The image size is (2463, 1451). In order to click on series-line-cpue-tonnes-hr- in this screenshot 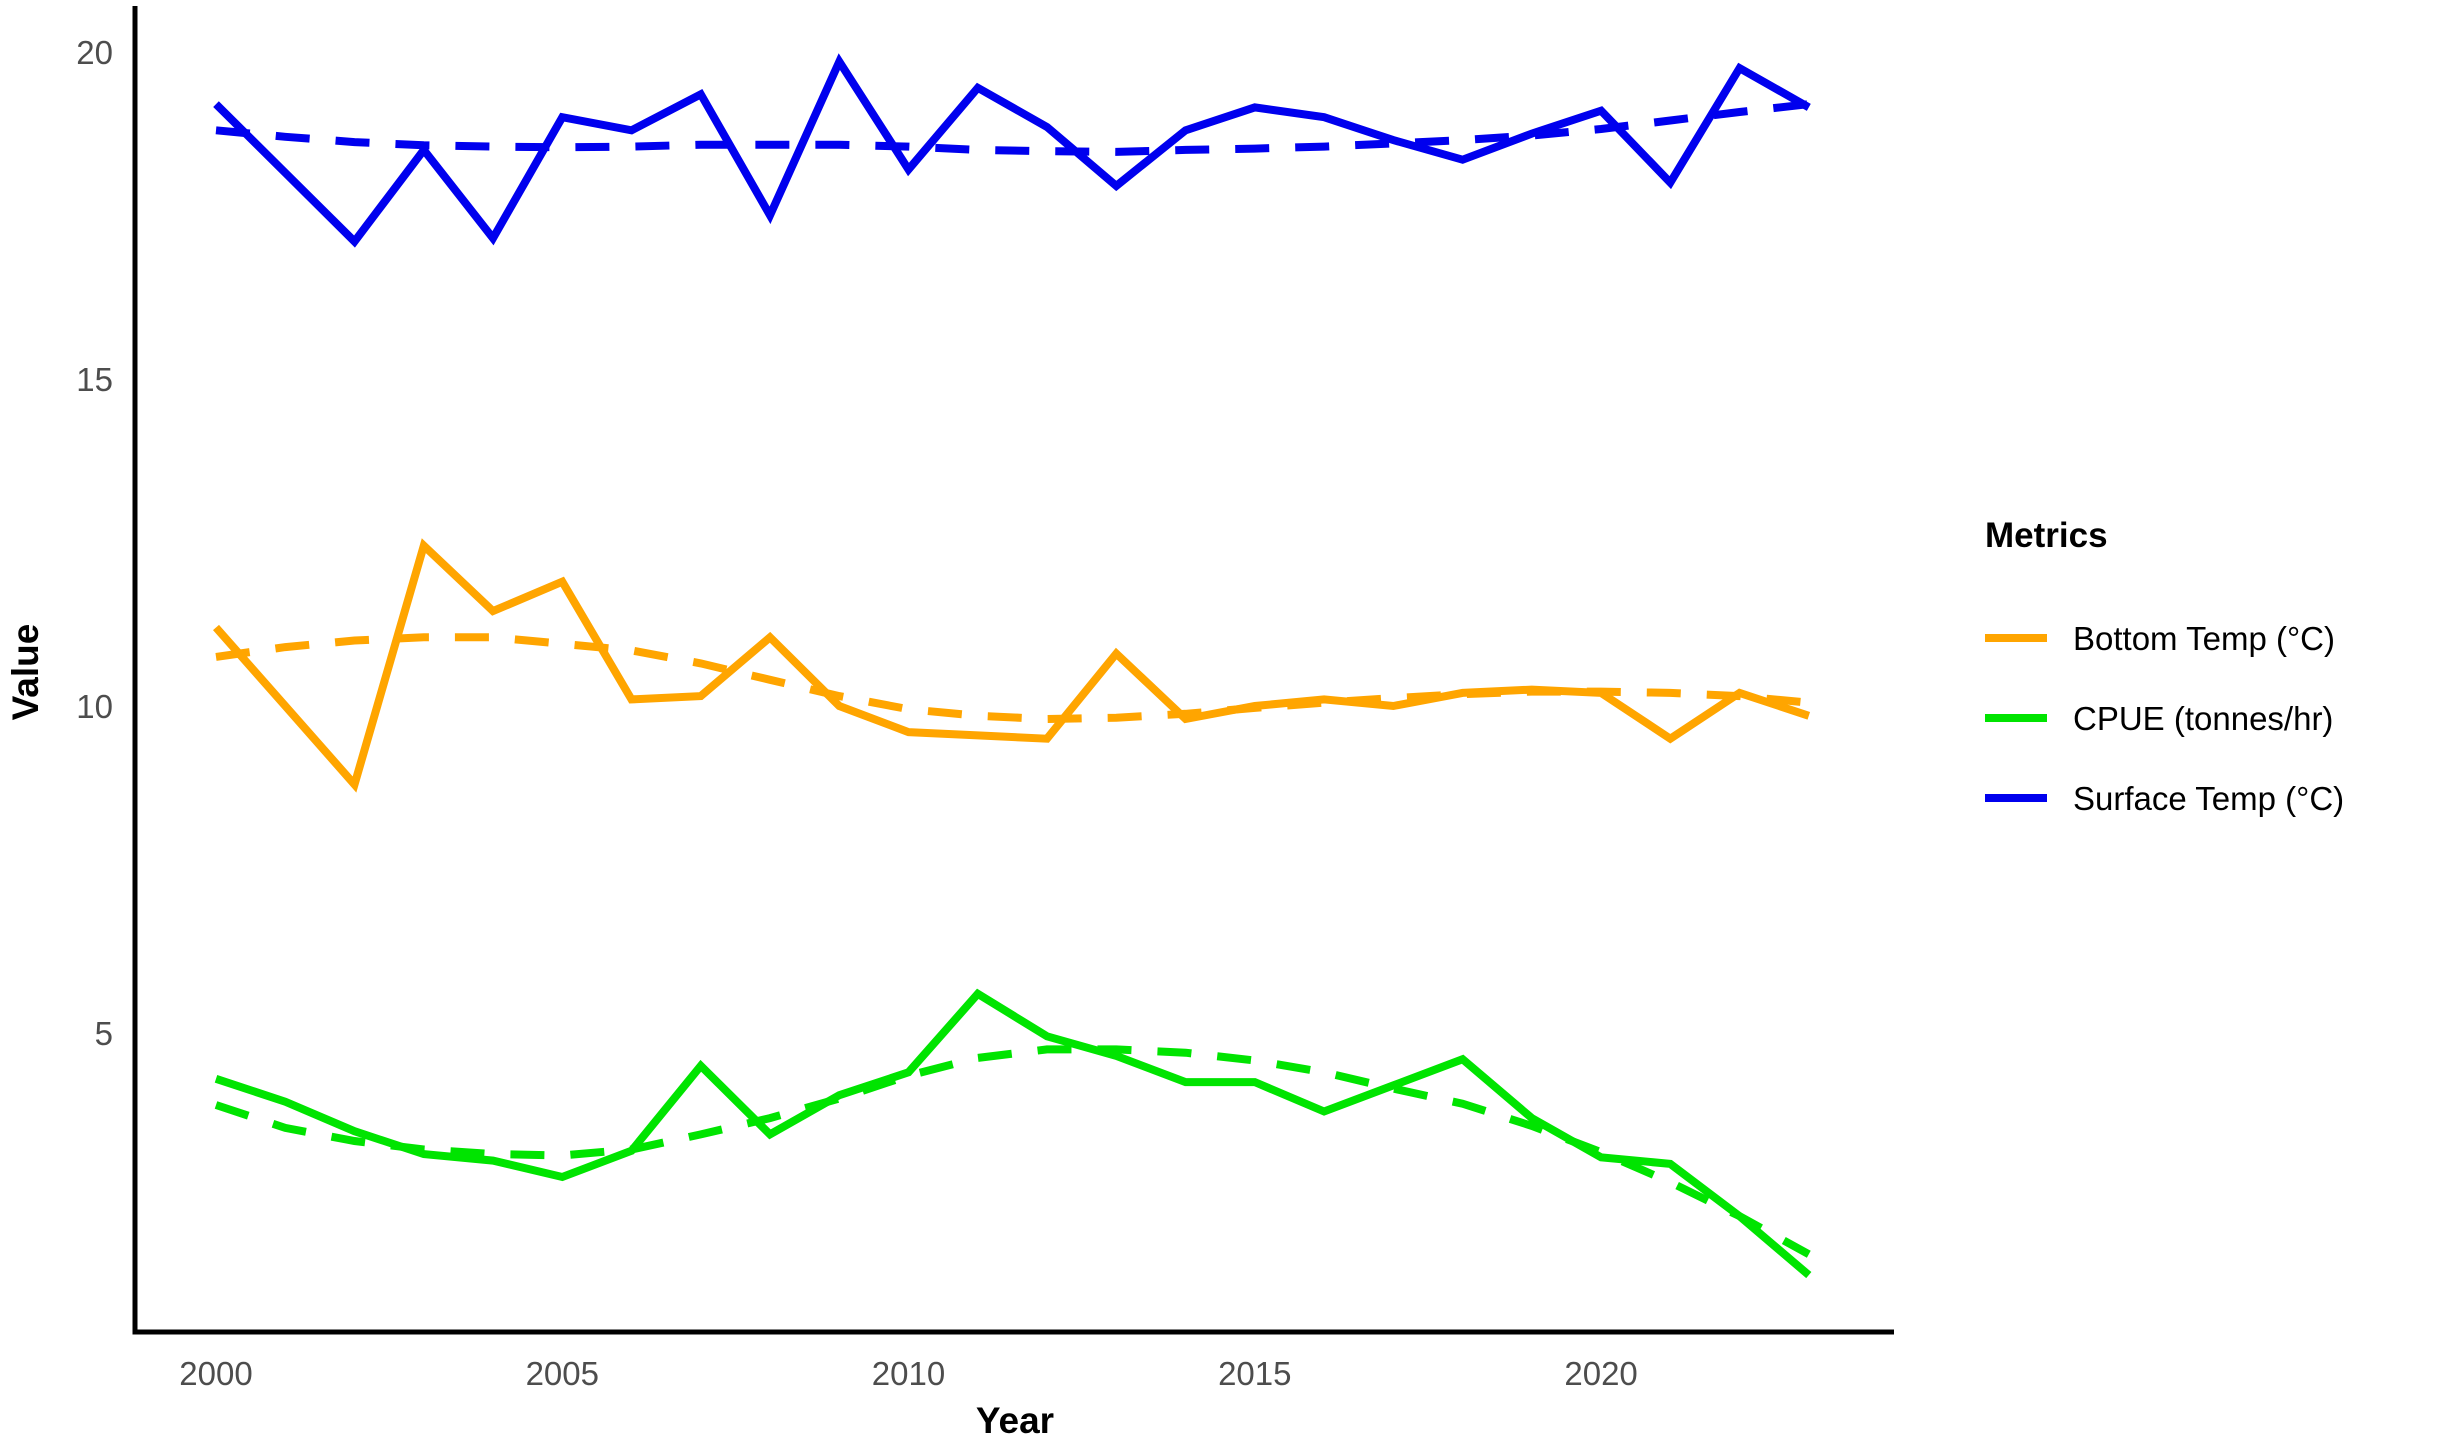, I will do `click(1013, 1133)`.